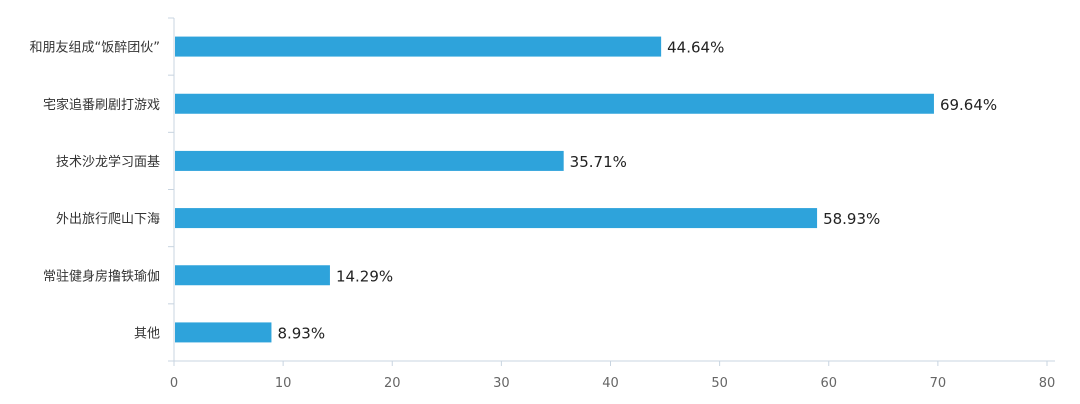  Describe the element at coordinates (364, 276) in the screenshot. I see `data-label: 14.29%` at that location.